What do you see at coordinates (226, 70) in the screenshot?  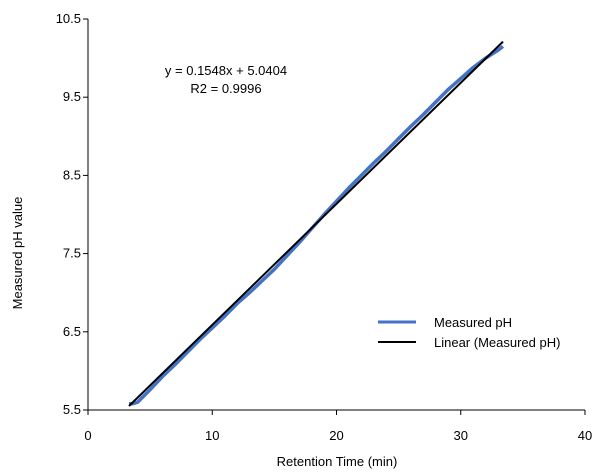 I see `trendline-equation: y = 0.1548x + 5.0404` at bounding box center [226, 70].